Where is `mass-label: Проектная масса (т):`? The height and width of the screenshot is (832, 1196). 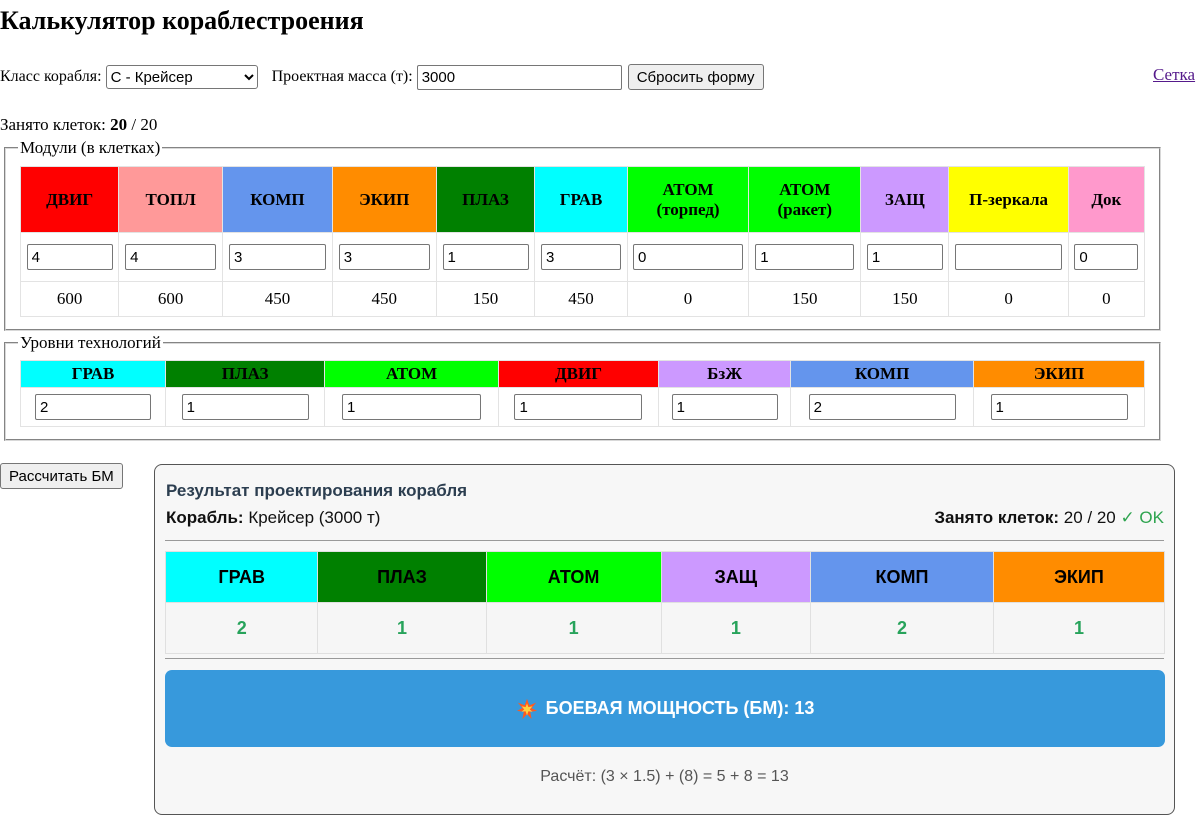 mass-label: Проектная масса (т): is located at coordinates (342, 76).